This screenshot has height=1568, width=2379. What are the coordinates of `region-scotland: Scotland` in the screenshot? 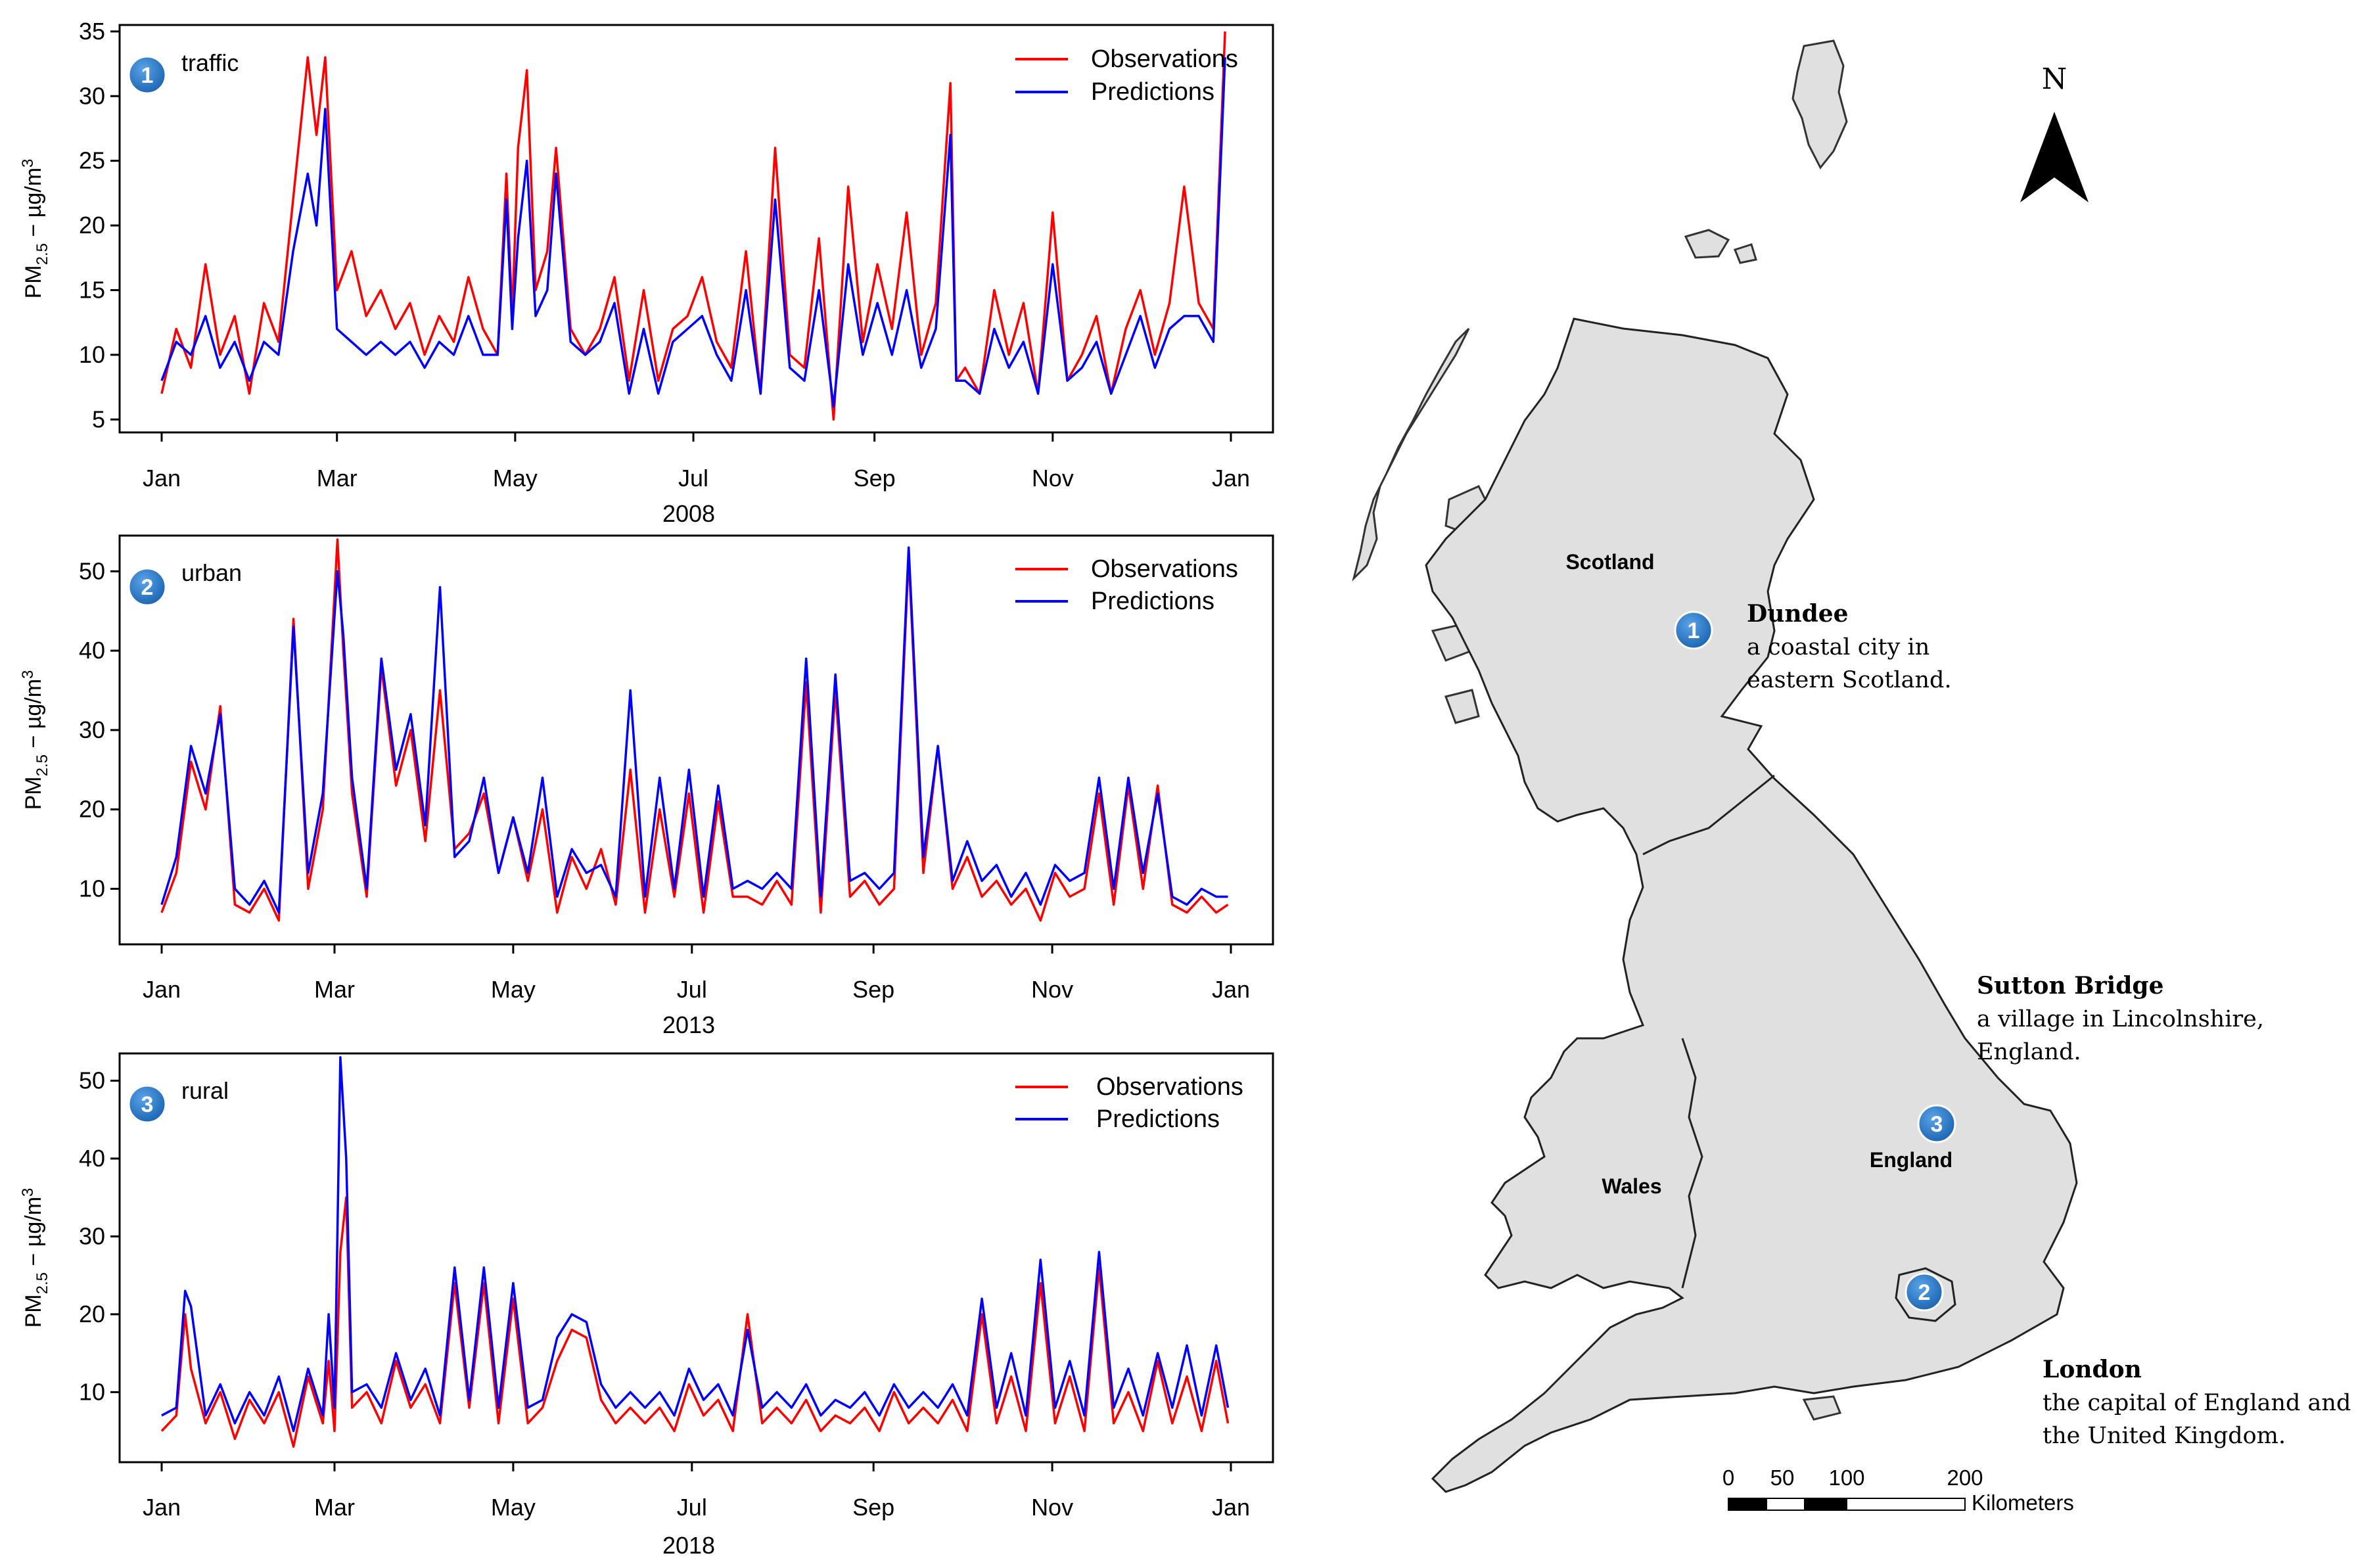 It's located at (1609, 562).